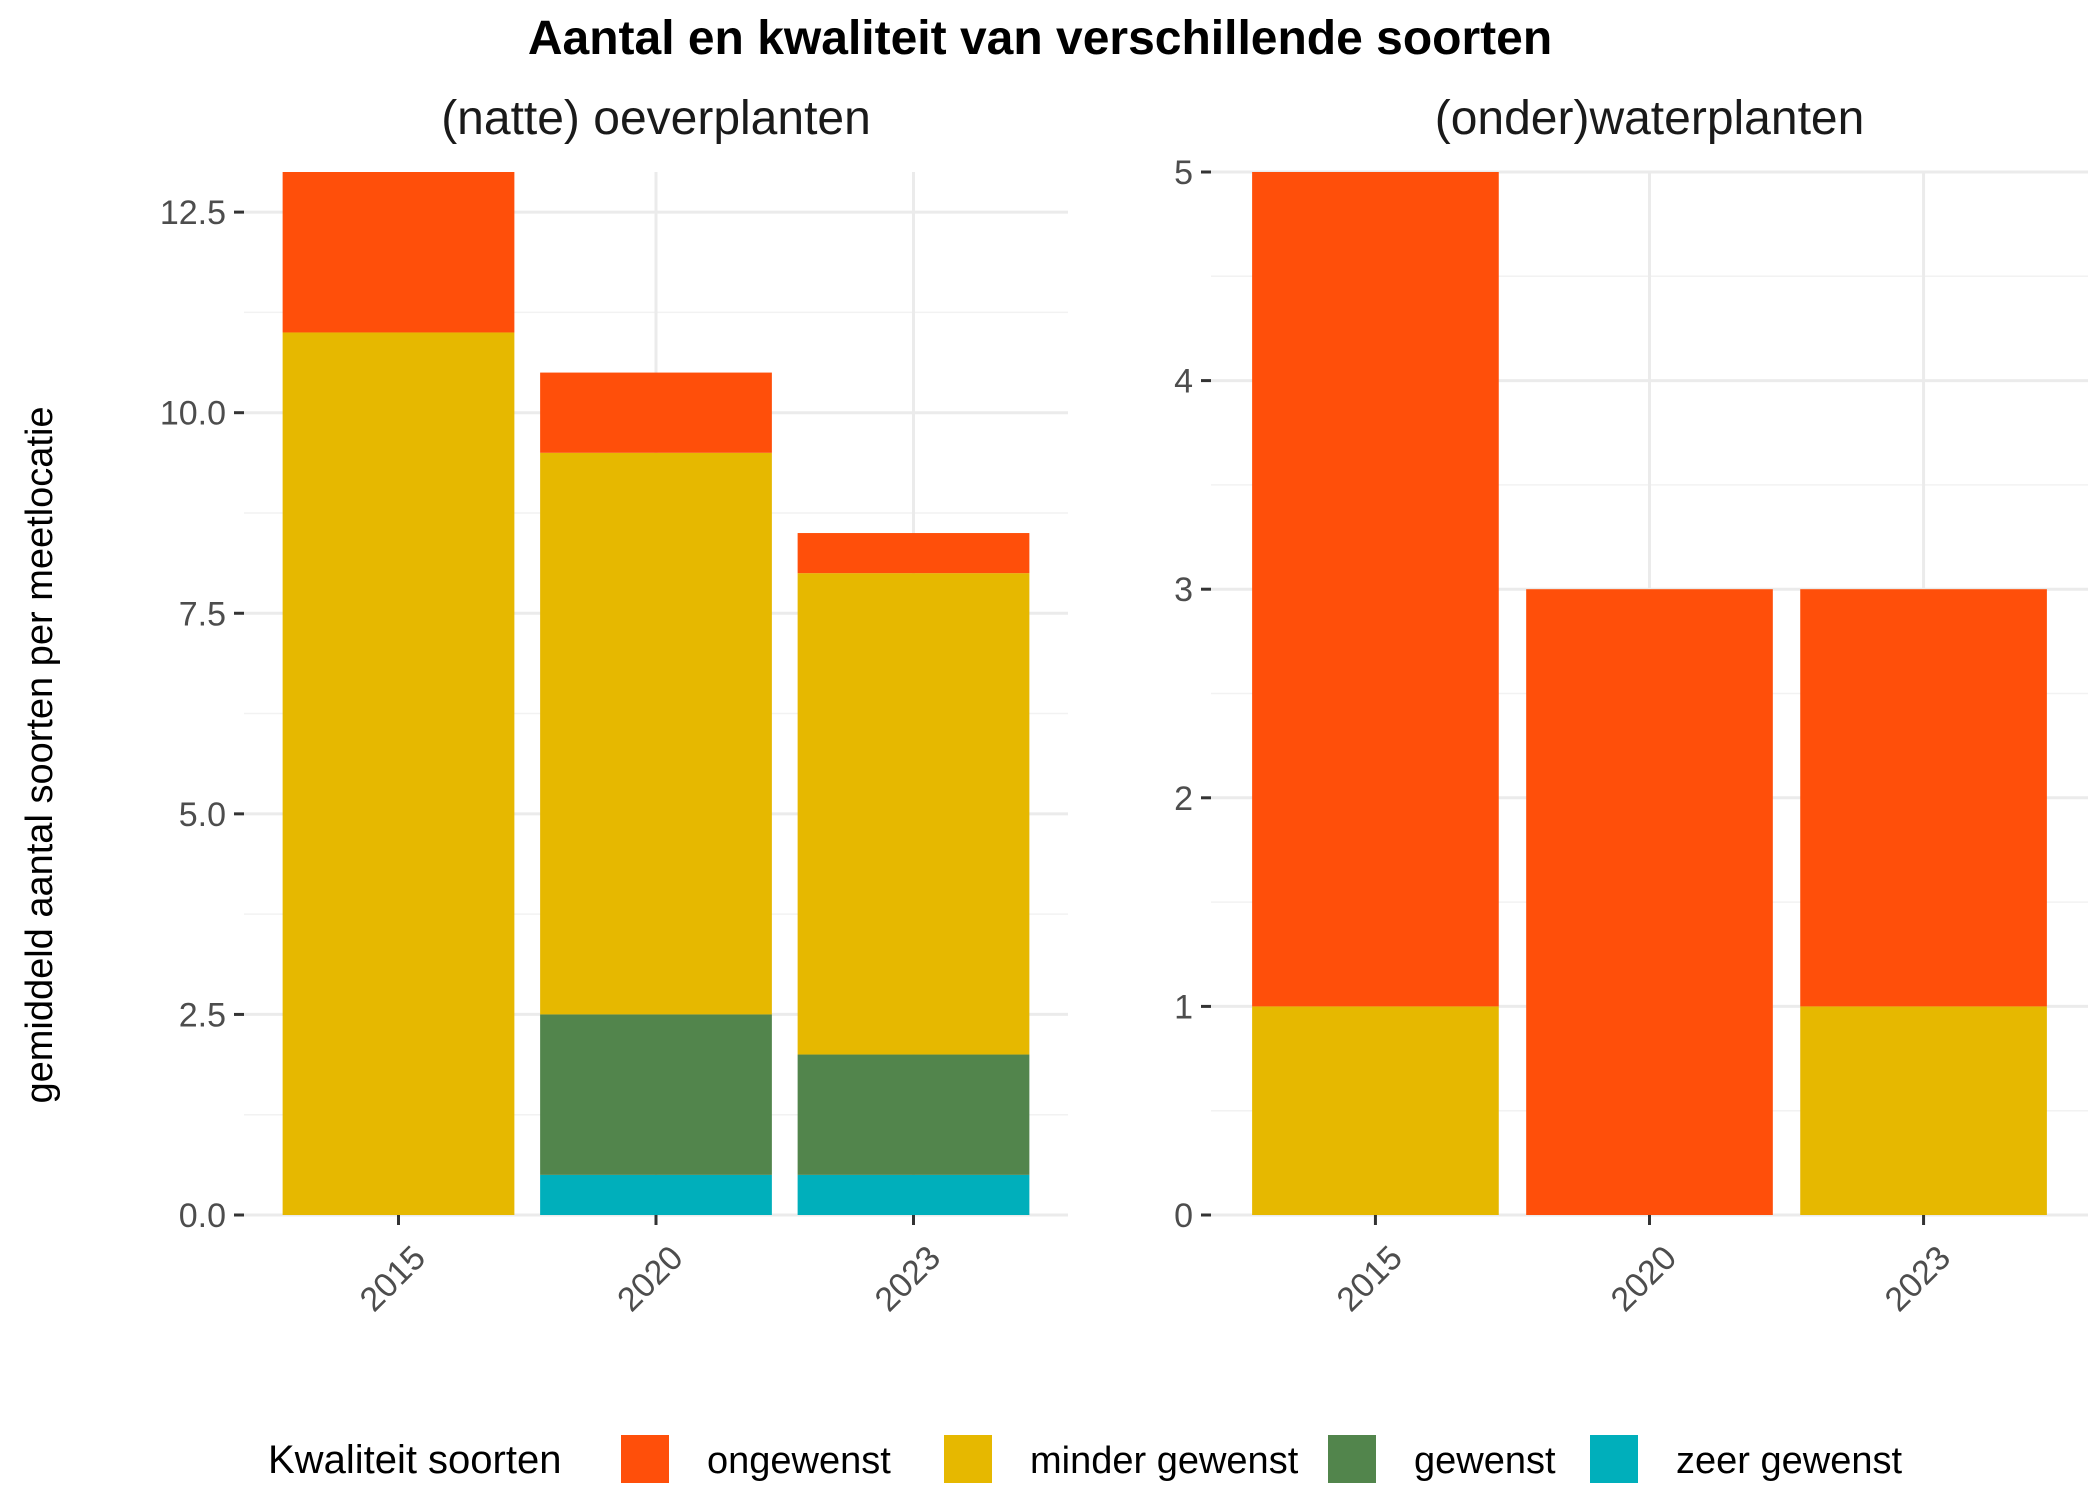 The width and height of the screenshot is (2100, 1500). I want to click on y-tick-label: 7.5, so click(202, 614).